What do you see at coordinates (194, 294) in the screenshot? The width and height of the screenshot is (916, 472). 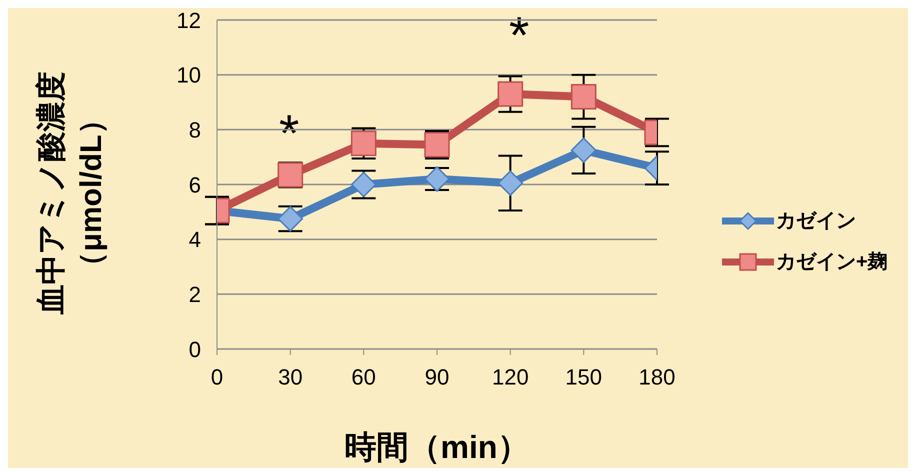 I see `y-tick-label: 2` at bounding box center [194, 294].